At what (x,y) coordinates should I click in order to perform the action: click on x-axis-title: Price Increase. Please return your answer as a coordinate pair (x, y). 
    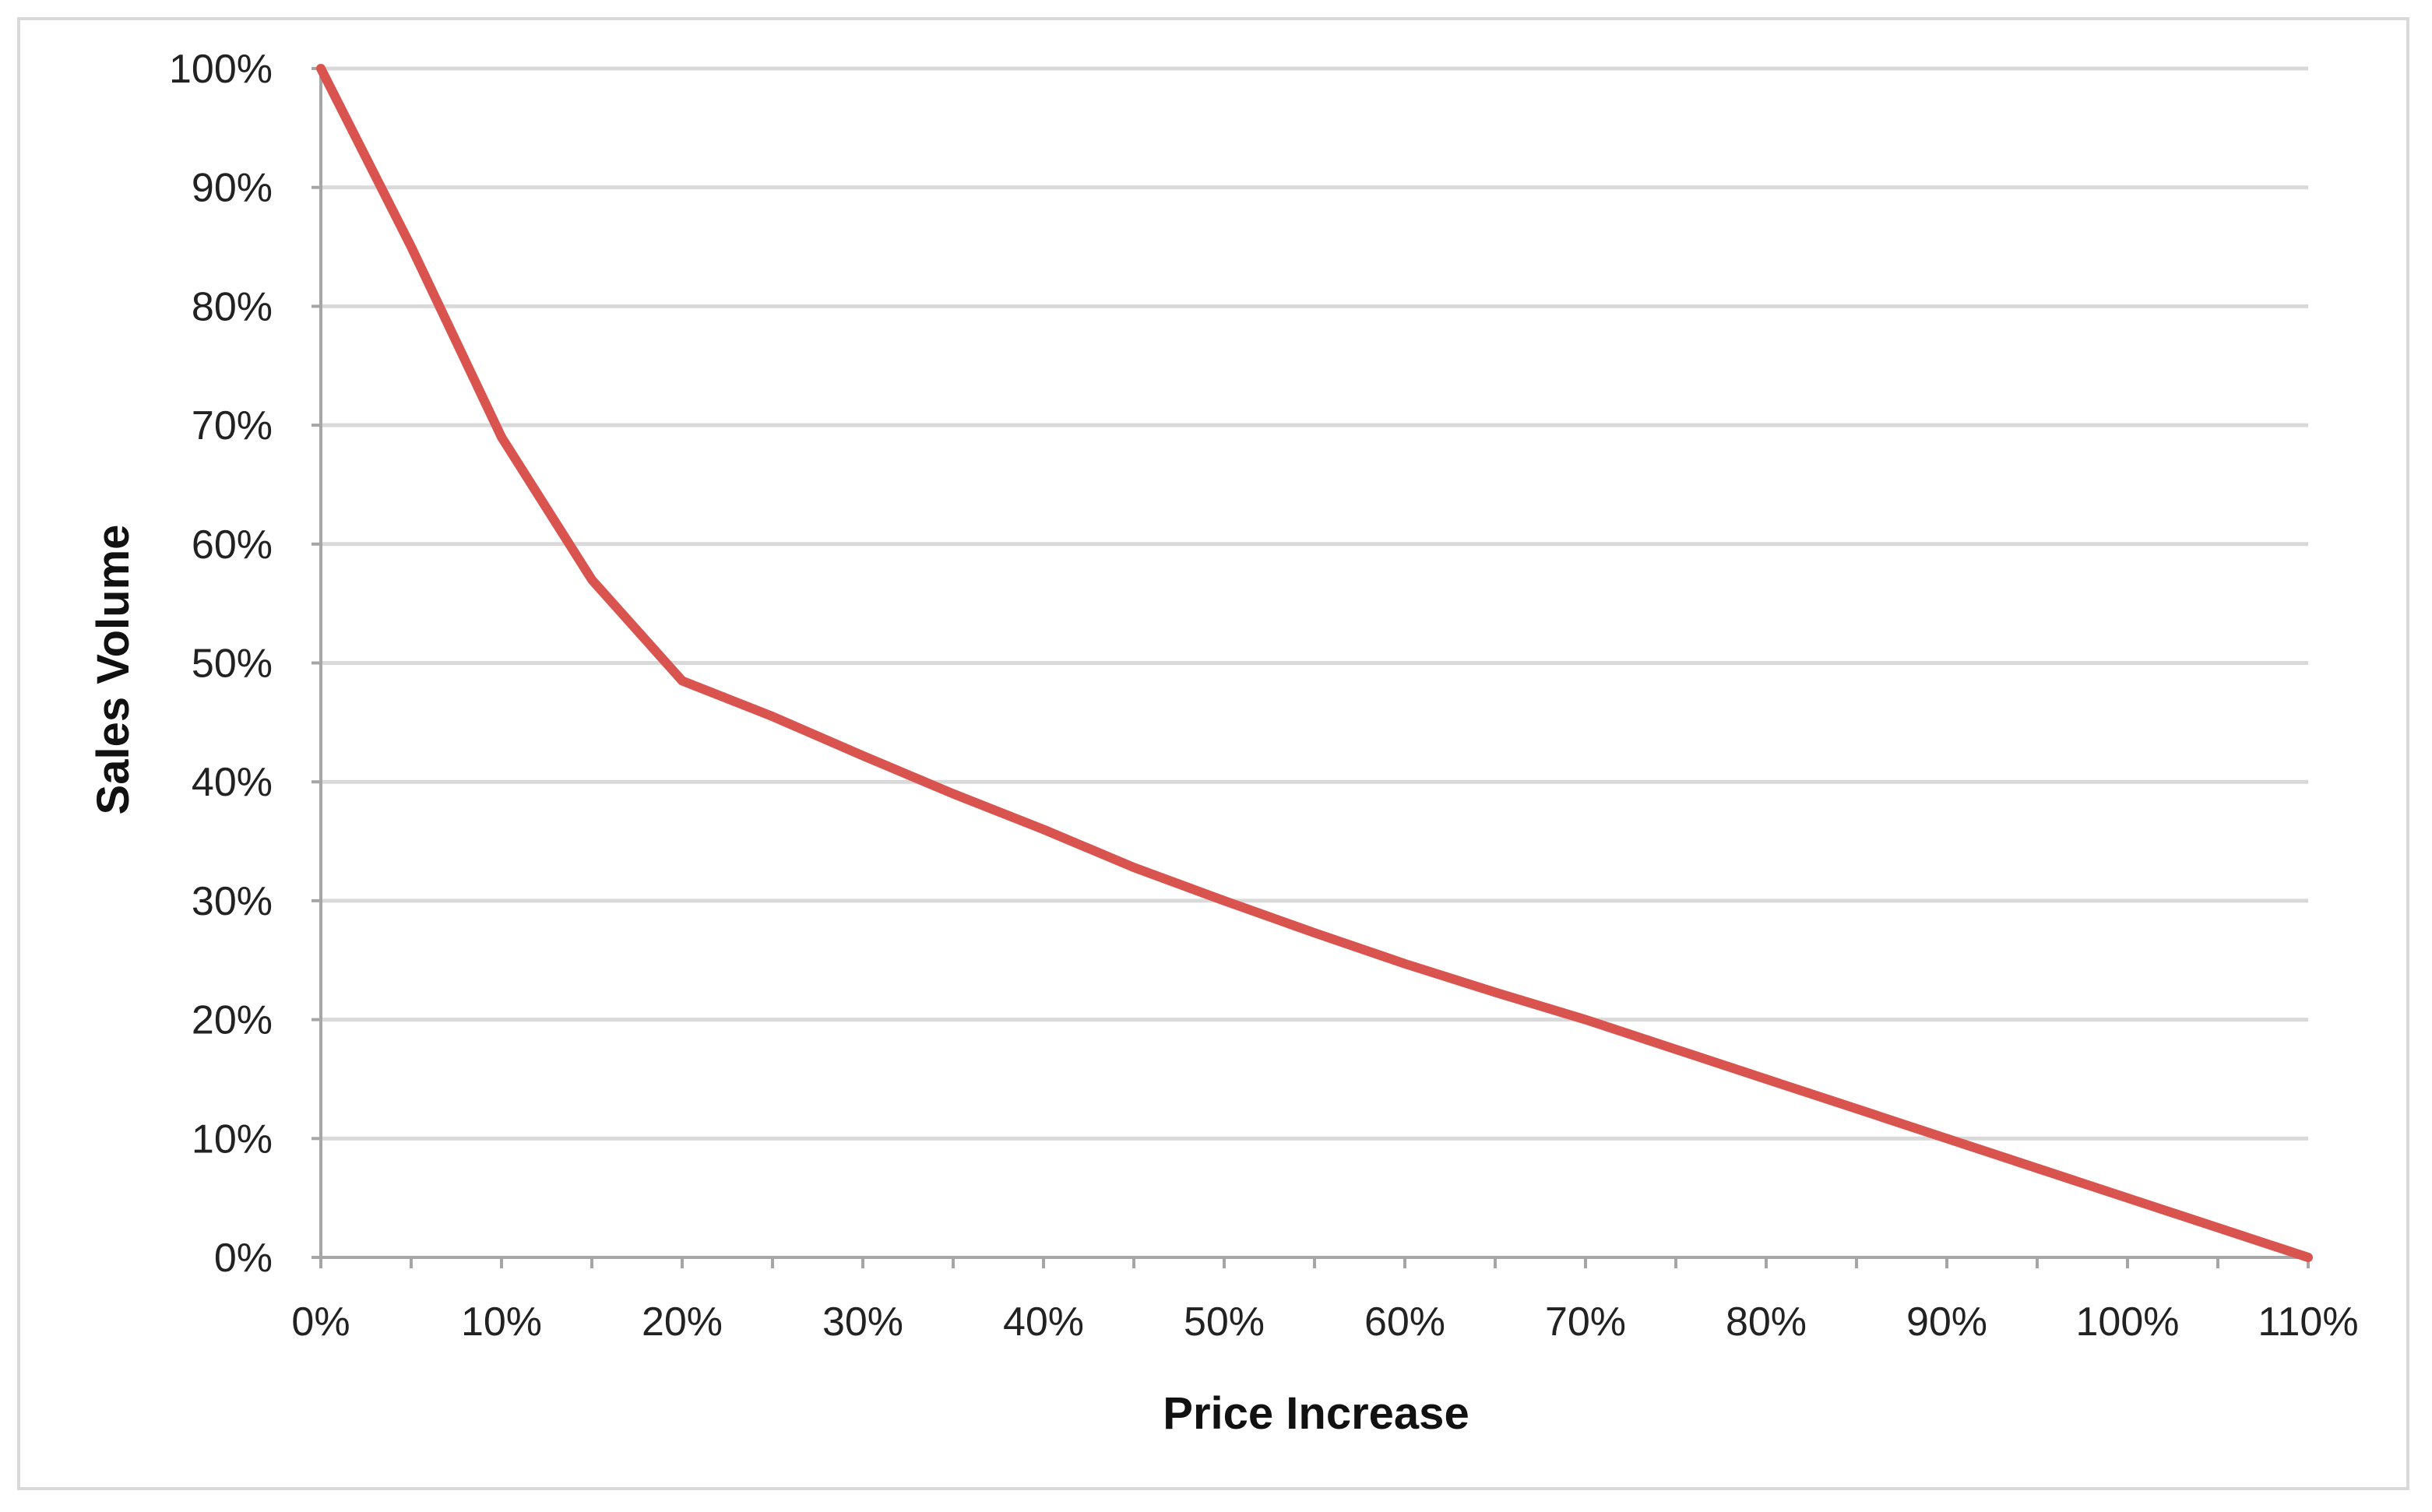
    Looking at the image, I should click on (1316, 1413).